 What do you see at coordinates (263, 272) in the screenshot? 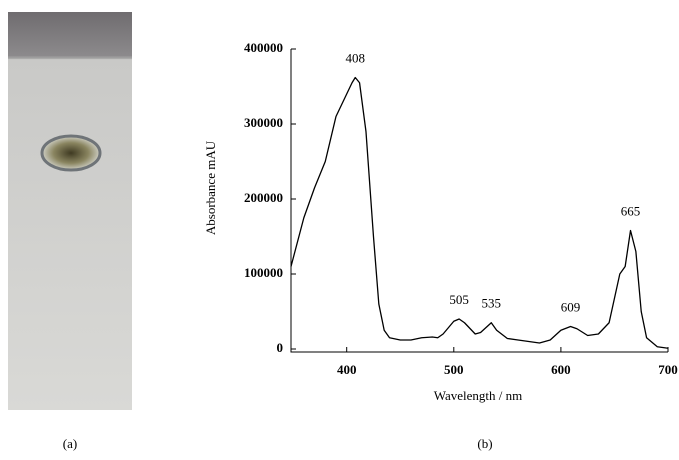
I see `y-tick-label: 100000` at bounding box center [263, 272].